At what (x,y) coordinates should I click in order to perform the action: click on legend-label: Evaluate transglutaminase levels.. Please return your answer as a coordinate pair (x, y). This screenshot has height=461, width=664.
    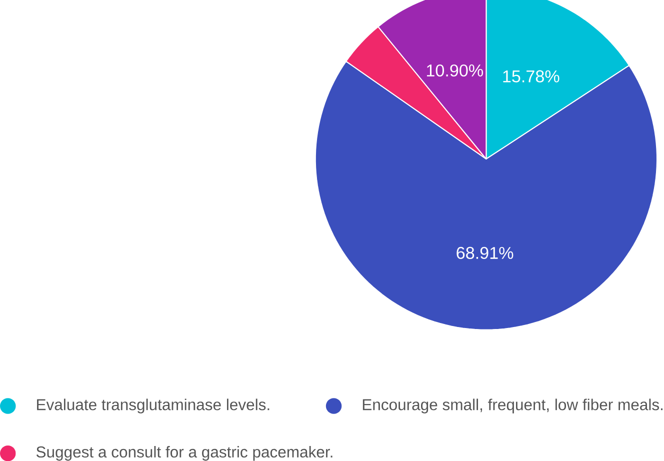
    Looking at the image, I should click on (153, 406).